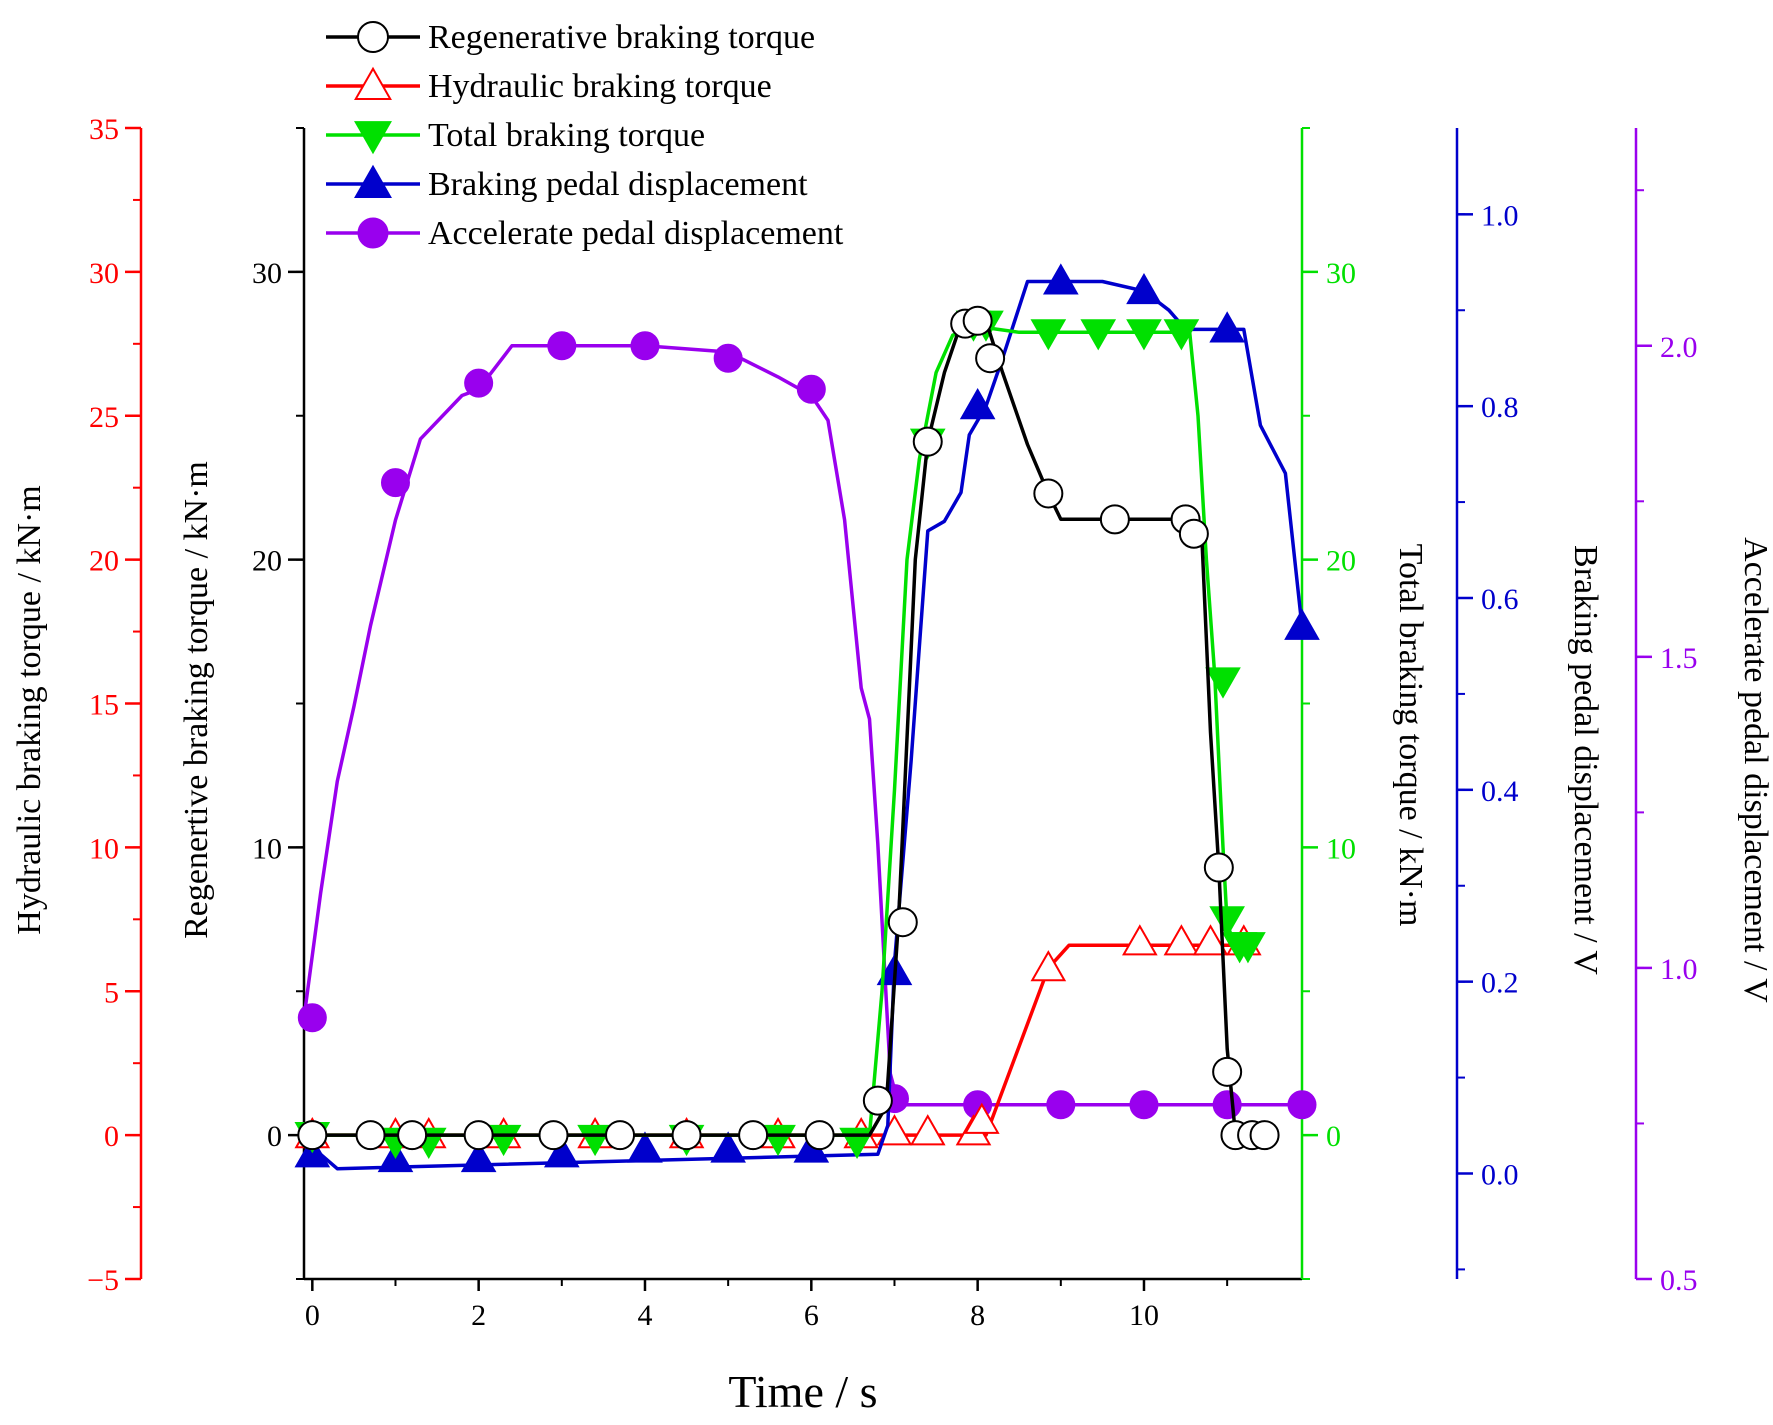 Image resolution: width=1773 pixels, height=1425 pixels. Describe the element at coordinates (1364, 703) in the screenshot. I see `y-axis-total: 0 10 20 30 Total braking torque / kN·m` at that location.